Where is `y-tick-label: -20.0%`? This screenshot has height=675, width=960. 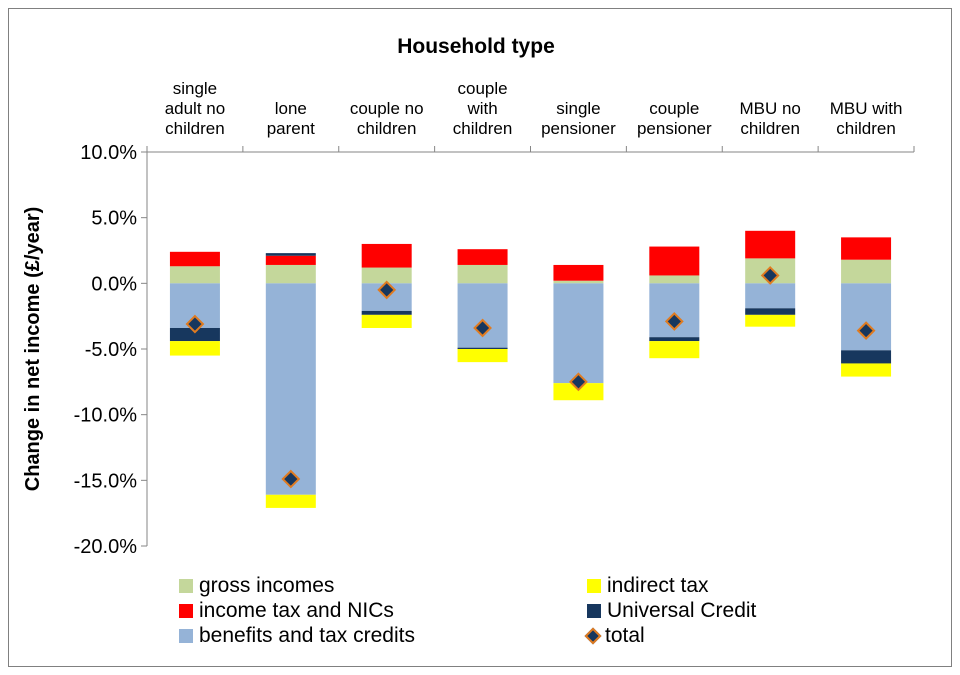
y-tick-label: -20.0% is located at coordinates (106, 547).